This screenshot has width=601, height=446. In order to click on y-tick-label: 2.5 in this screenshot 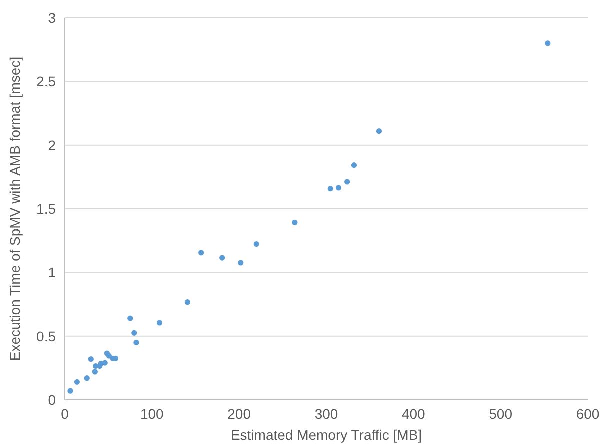, I will do `click(46, 82)`.